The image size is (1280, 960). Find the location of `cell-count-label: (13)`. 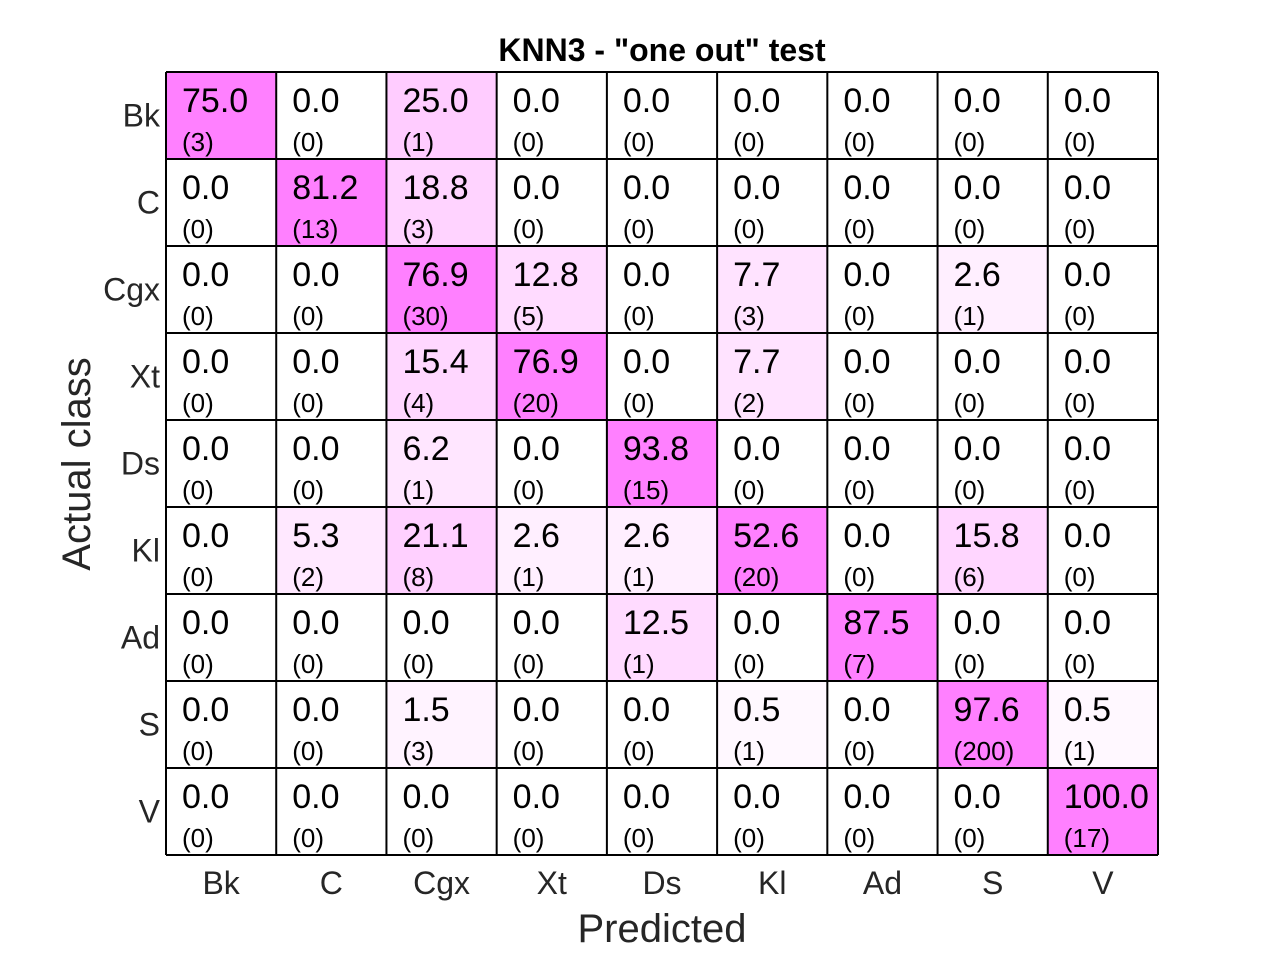

cell-count-label: (13) is located at coordinates (315, 229).